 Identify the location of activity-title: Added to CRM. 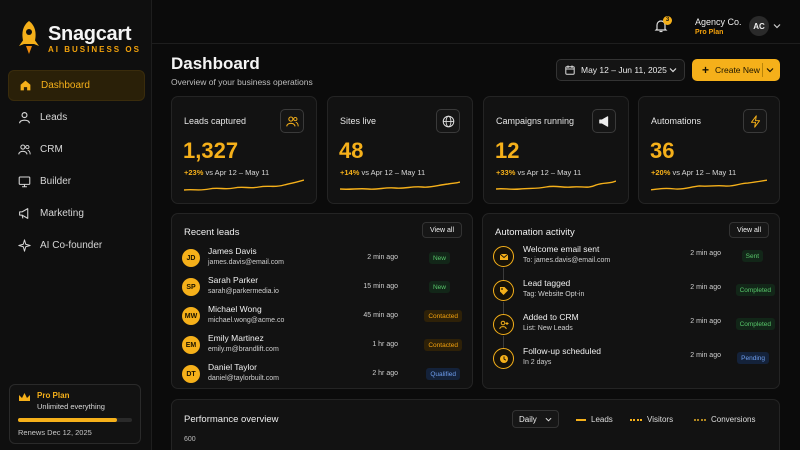
(551, 317).